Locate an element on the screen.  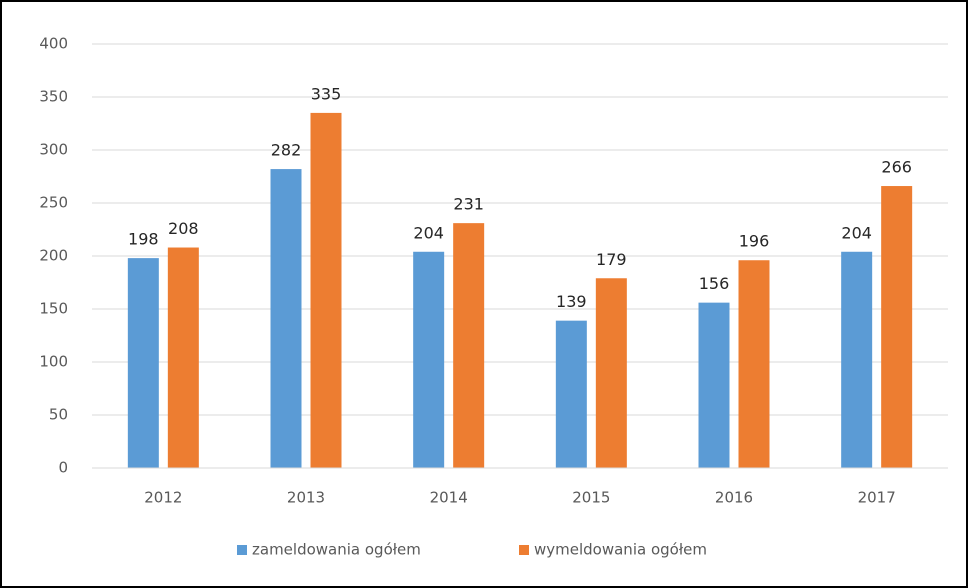
x-tick-label: 2013 is located at coordinates (306, 498).